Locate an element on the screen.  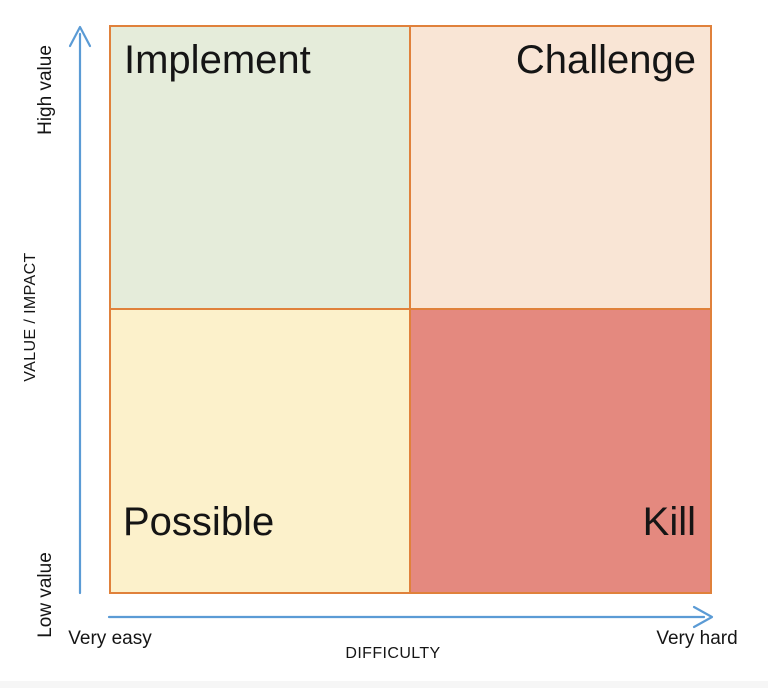
quadrant-kill-label: Kill is located at coordinates (669, 522).